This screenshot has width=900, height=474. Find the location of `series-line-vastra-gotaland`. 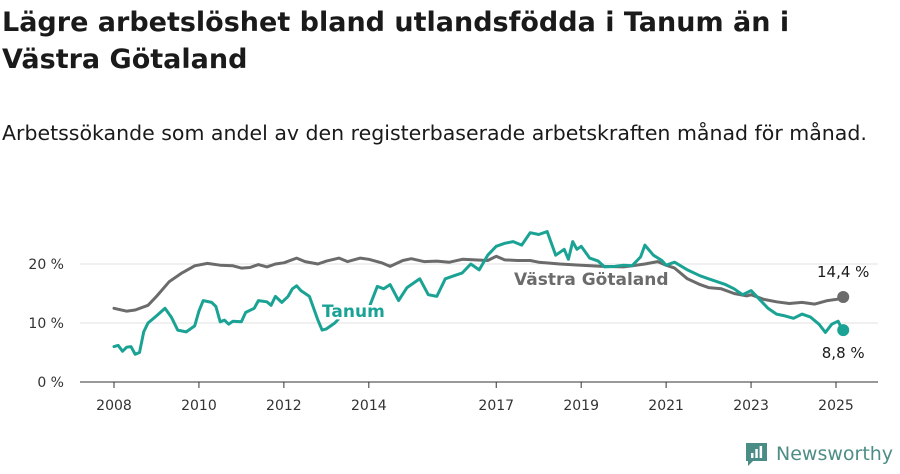

series-line-vastra-gotaland is located at coordinates (478, 283).